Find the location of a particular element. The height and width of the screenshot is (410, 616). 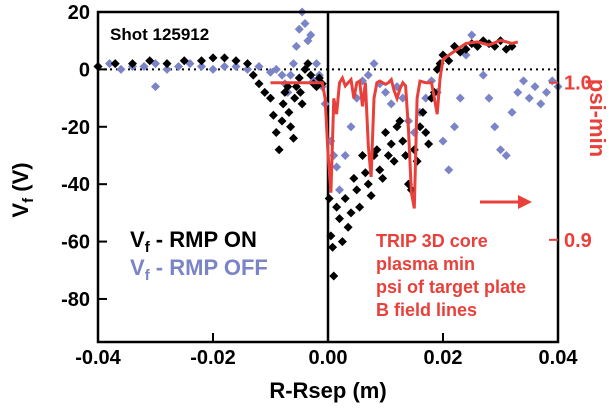

y-axis-label: Vf (V) is located at coordinates (22, 189).